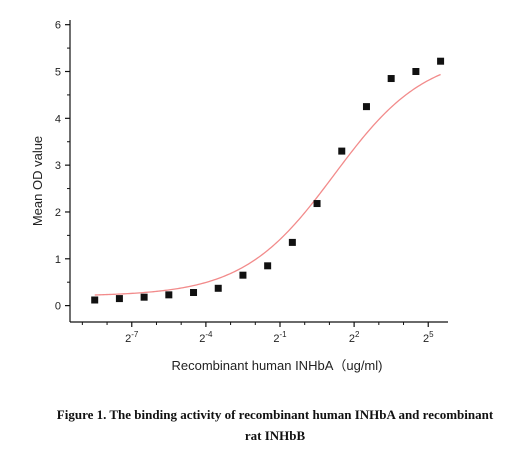 This screenshot has width=530, height=450. Describe the element at coordinates (275, 435) in the screenshot. I see `caption-line-2: rat INHbB` at that location.